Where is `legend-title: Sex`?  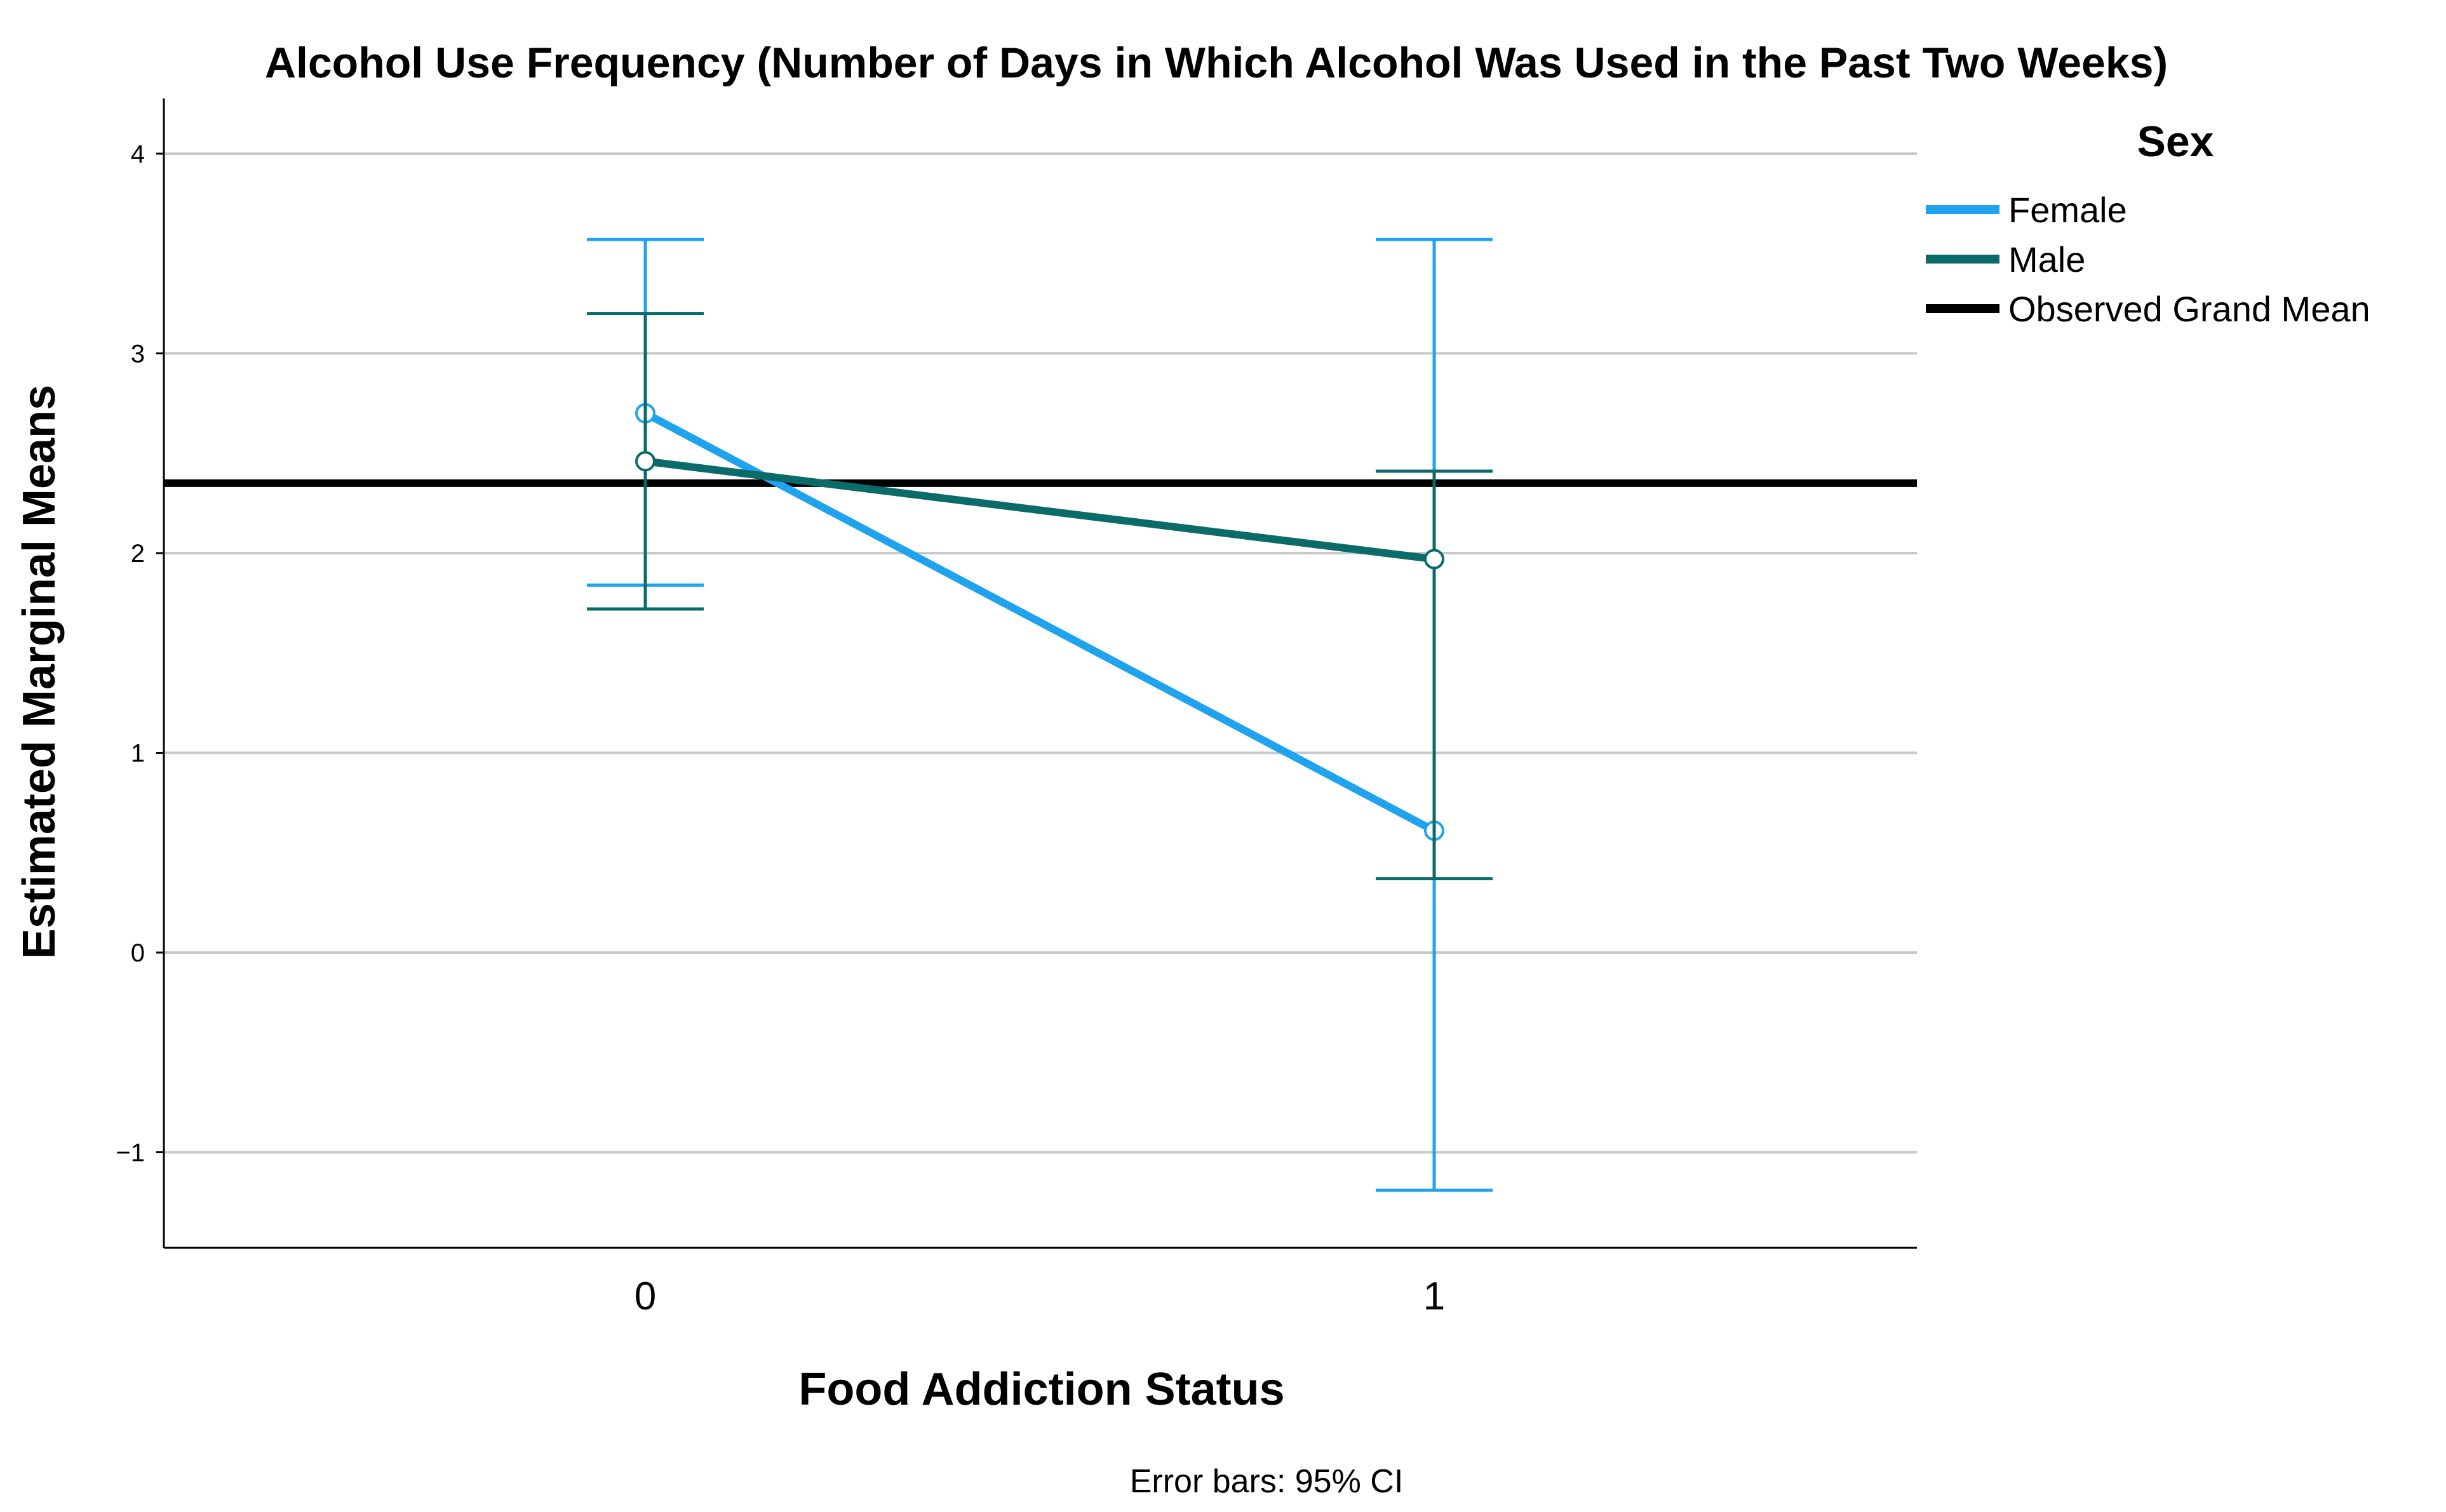
legend-title: Sex is located at coordinates (2175, 141).